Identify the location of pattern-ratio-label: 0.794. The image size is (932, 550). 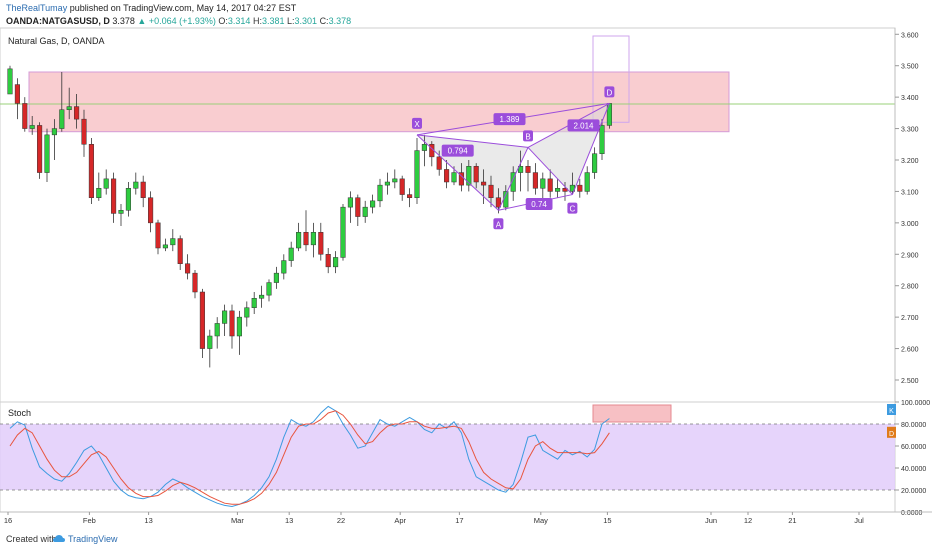
(458, 151).